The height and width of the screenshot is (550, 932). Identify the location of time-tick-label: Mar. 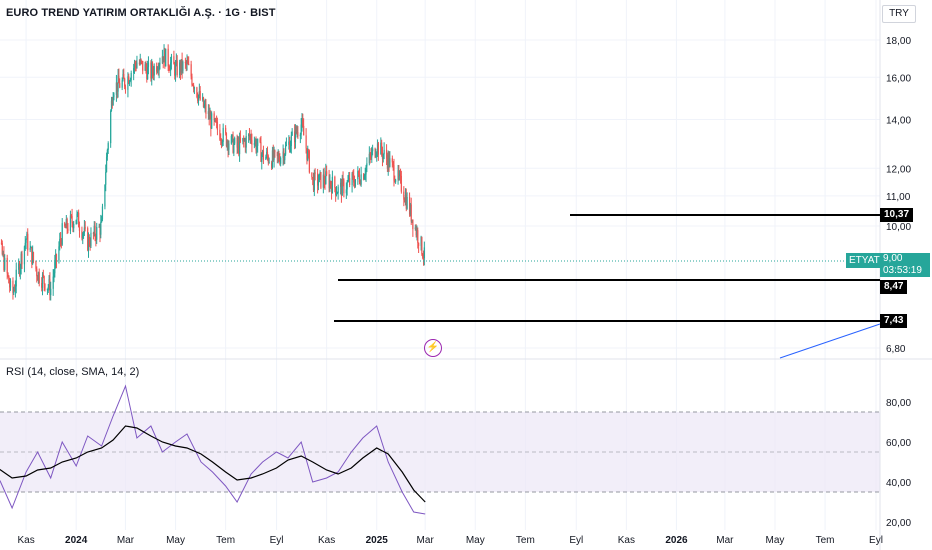
(725, 540).